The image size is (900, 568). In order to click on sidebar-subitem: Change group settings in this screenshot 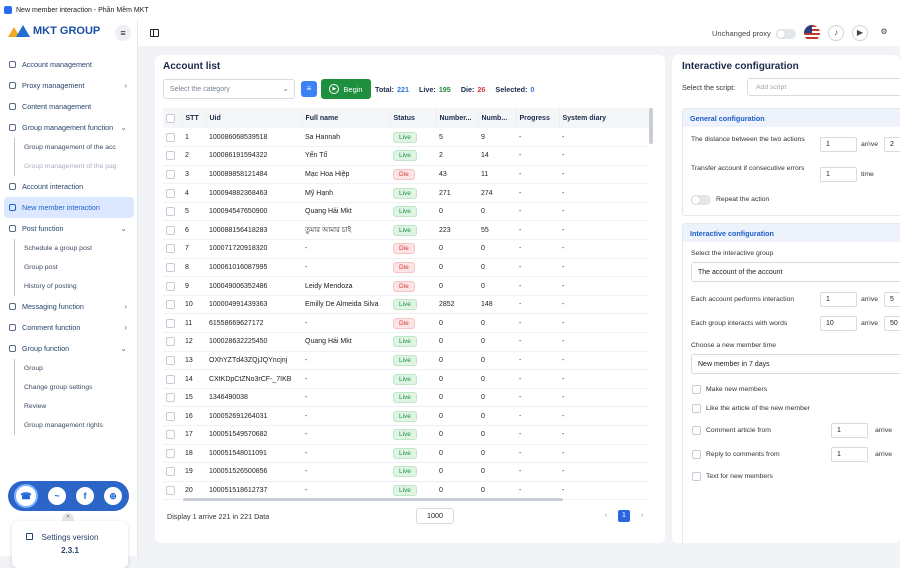, I will do `click(69, 387)`.